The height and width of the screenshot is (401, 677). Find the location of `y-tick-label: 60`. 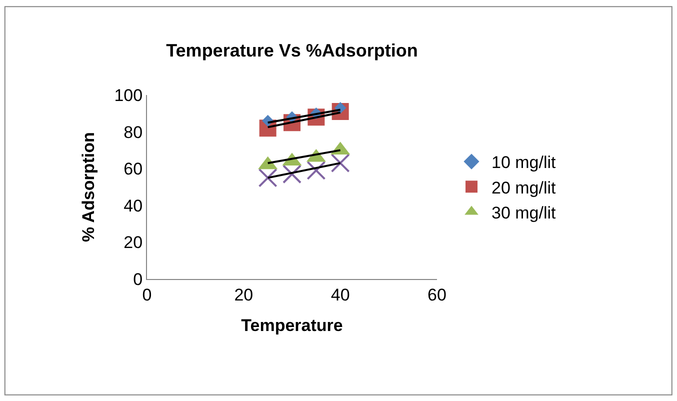

y-tick-label: 60 is located at coordinates (133, 169).